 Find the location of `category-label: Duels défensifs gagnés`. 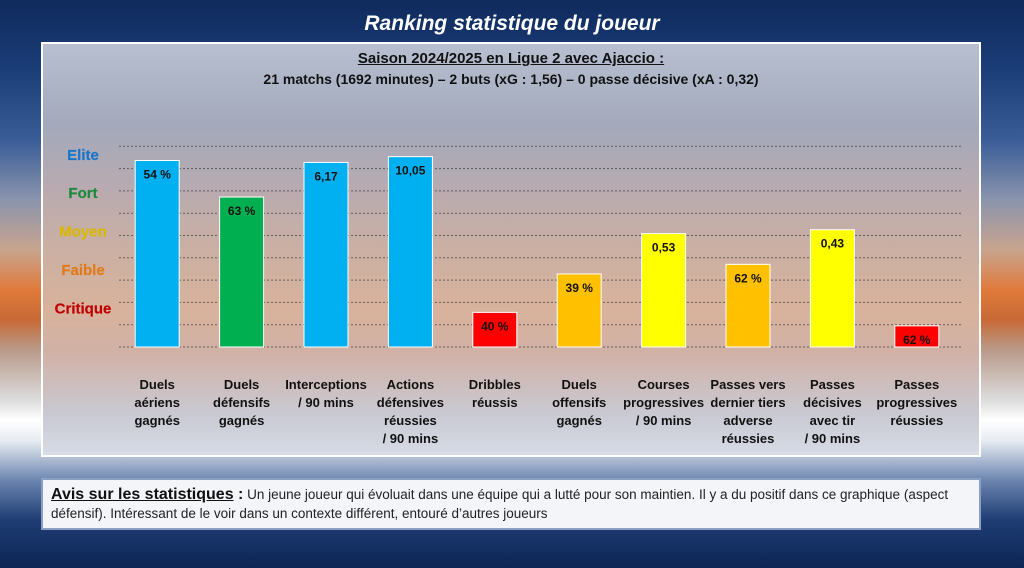

category-label: Duels défensifs gagnés is located at coordinates (241, 402).